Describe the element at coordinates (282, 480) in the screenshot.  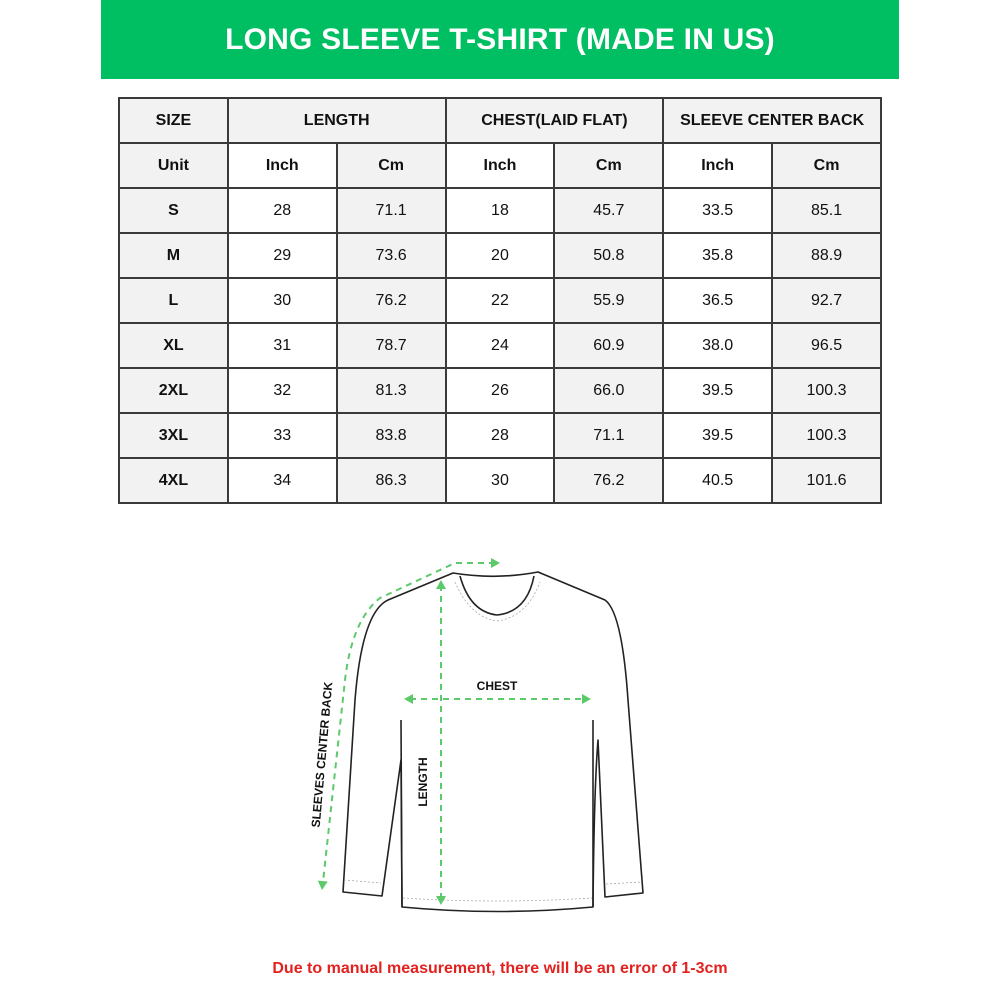
I see `table-cell: 34` at that location.